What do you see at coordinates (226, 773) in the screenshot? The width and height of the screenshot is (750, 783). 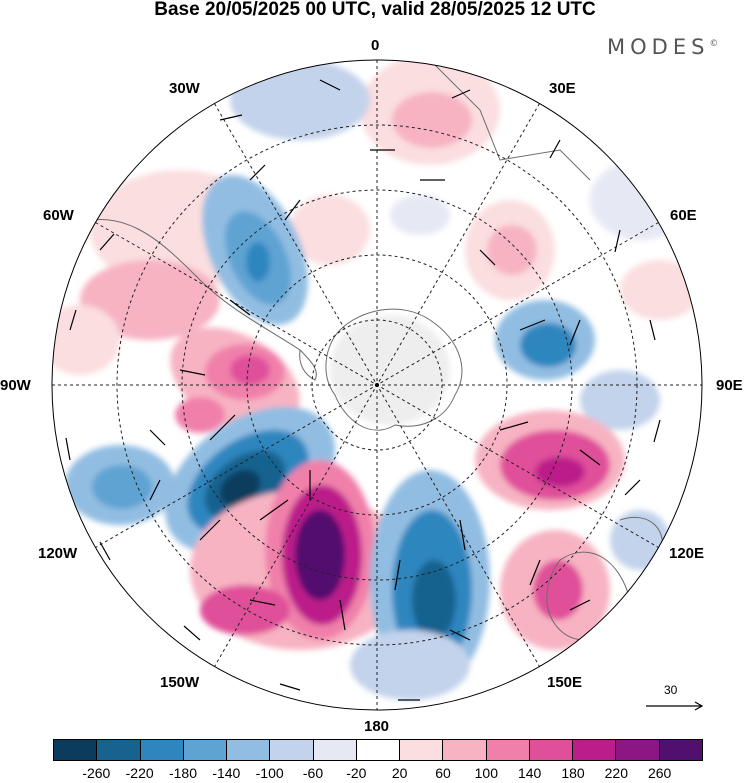 I see `colorbar-tick-label: -140` at bounding box center [226, 773].